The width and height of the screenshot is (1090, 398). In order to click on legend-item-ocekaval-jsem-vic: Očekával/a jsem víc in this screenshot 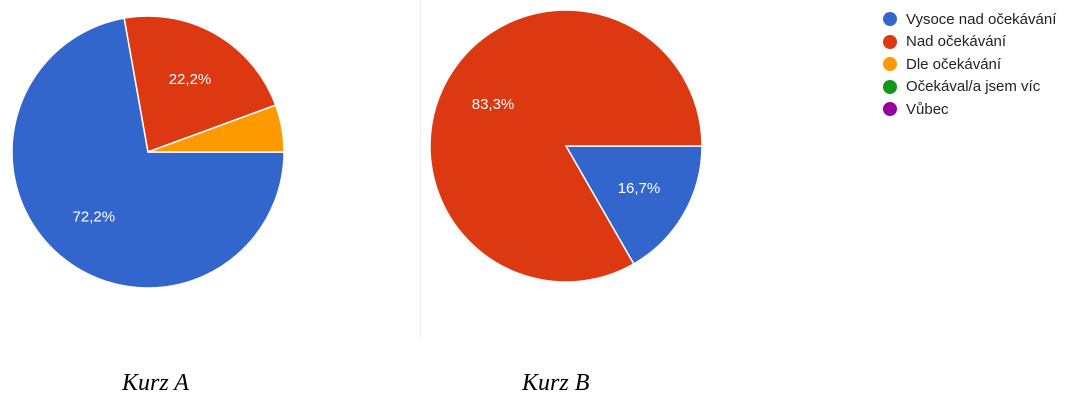, I will do `click(969, 87)`.